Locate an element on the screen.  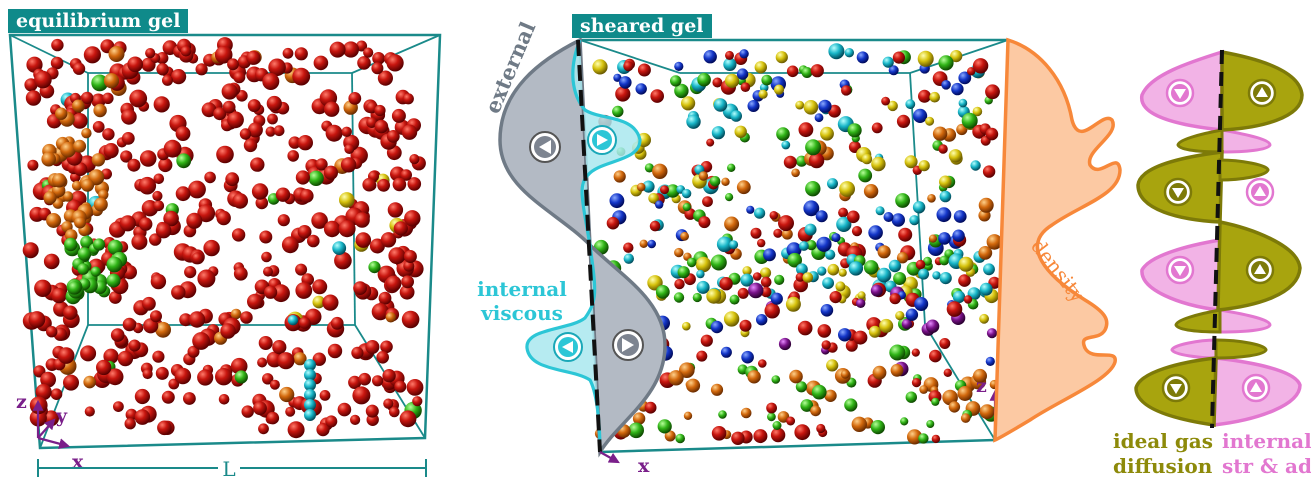
left-axis-z: z is located at coordinates (21, 402).